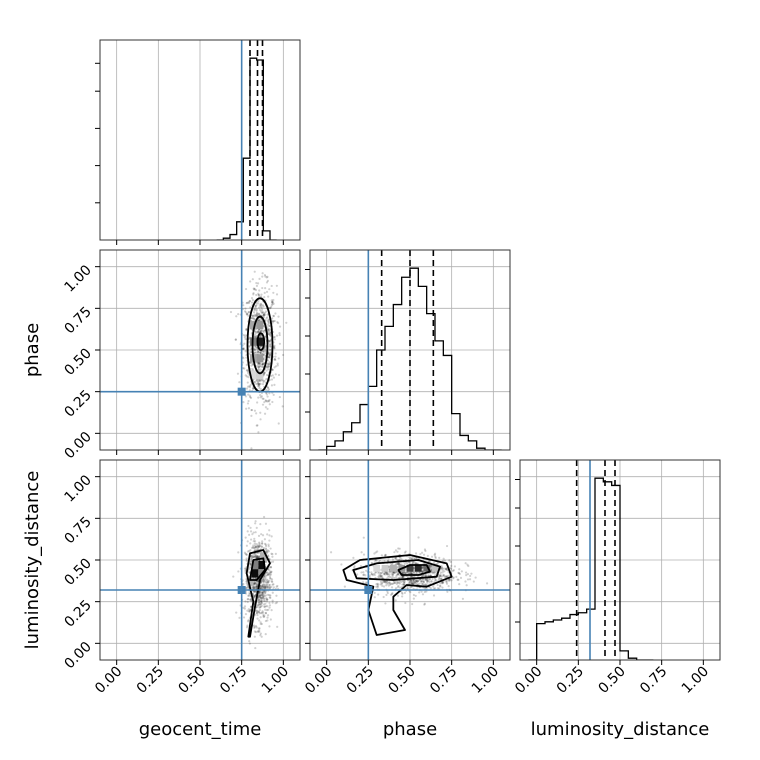  Describe the element at coordinates (77, 613) in the screenshot. I see `y-tick-label: 0.25` at that location.